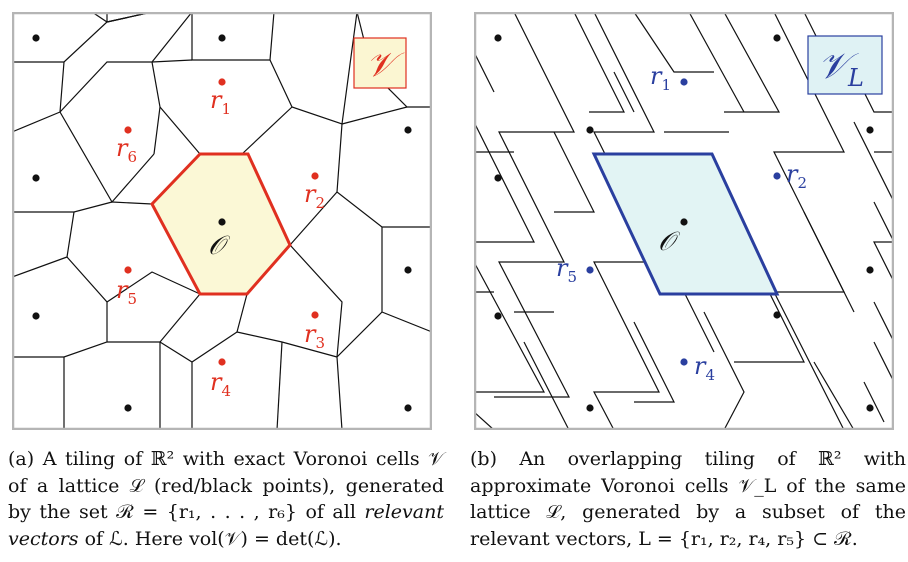 The image size is (908, 562). What do you see at coordinates (841, 69) in the screenshot?
I see `svg-text: 𝒱L` at bounding box center [841, 69].